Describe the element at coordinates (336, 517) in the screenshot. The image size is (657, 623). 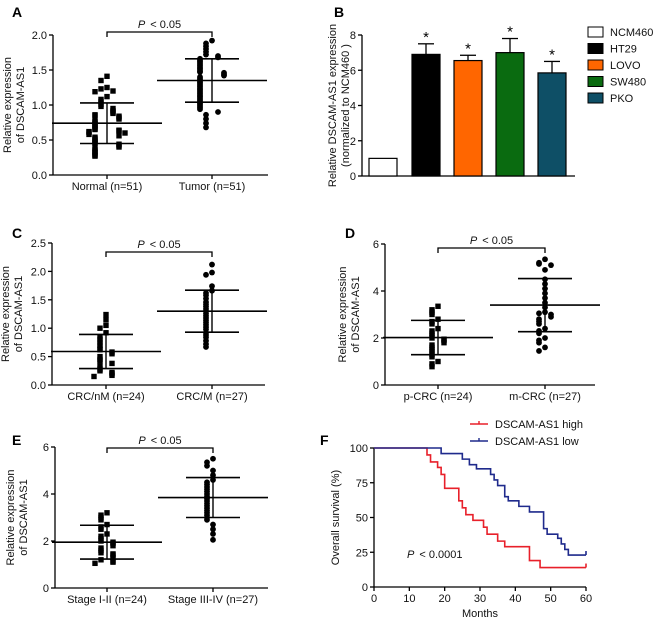
I see `y-axis-label: Overall survival (%)` at that location.